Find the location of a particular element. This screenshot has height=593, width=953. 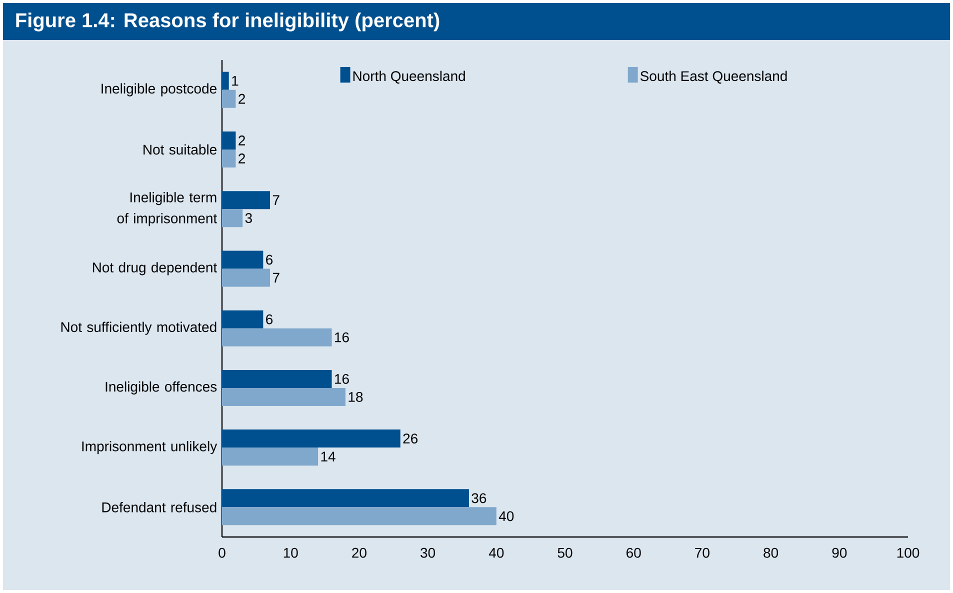

x-tick-label: 80 is located at coordinates (771, 553).